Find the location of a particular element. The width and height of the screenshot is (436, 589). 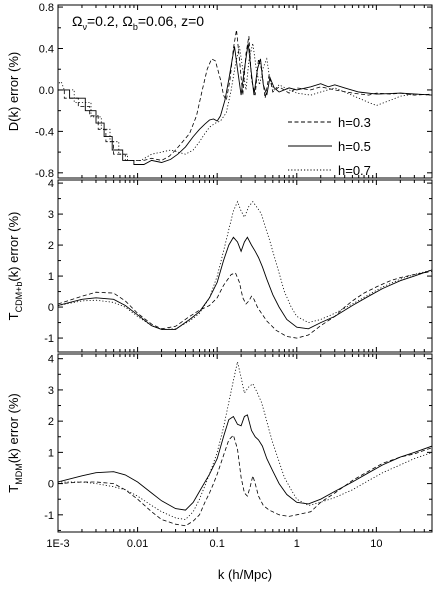

x-tick-label: 0.1 is located at coordinates (217, 544).